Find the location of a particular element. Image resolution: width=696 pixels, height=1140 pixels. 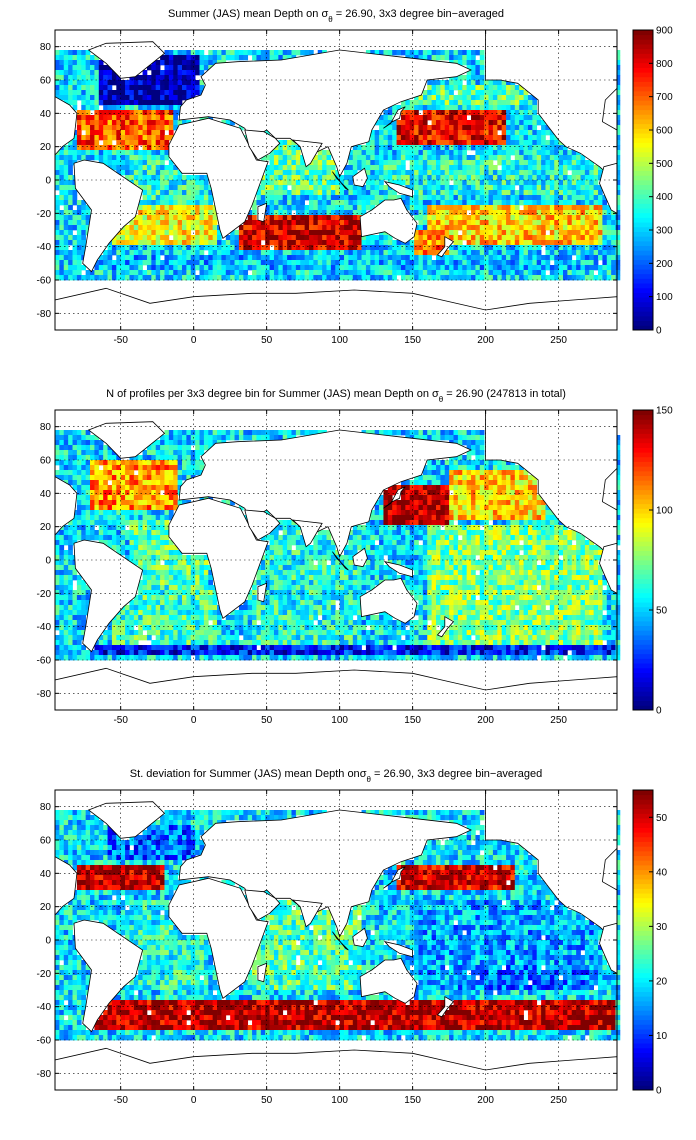

chart-title-subscript: θ is located at coordinates (441, 399).